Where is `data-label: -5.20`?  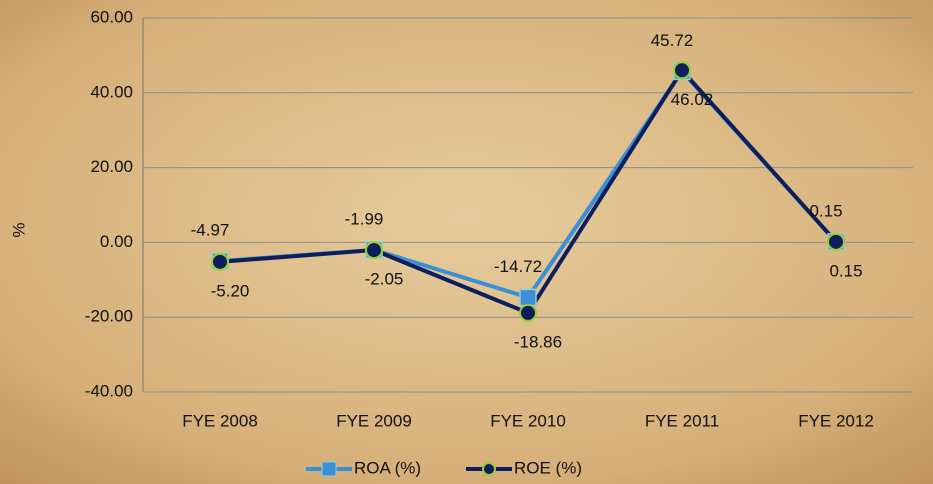 data-label: -5.20 is located at coordinates (230, 290).